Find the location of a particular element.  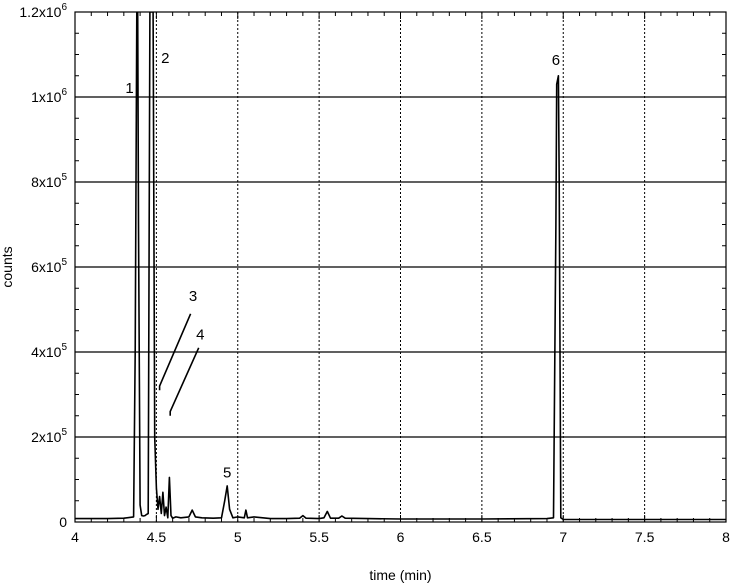

peak-label: 6 is located at coordinates (556, 60).